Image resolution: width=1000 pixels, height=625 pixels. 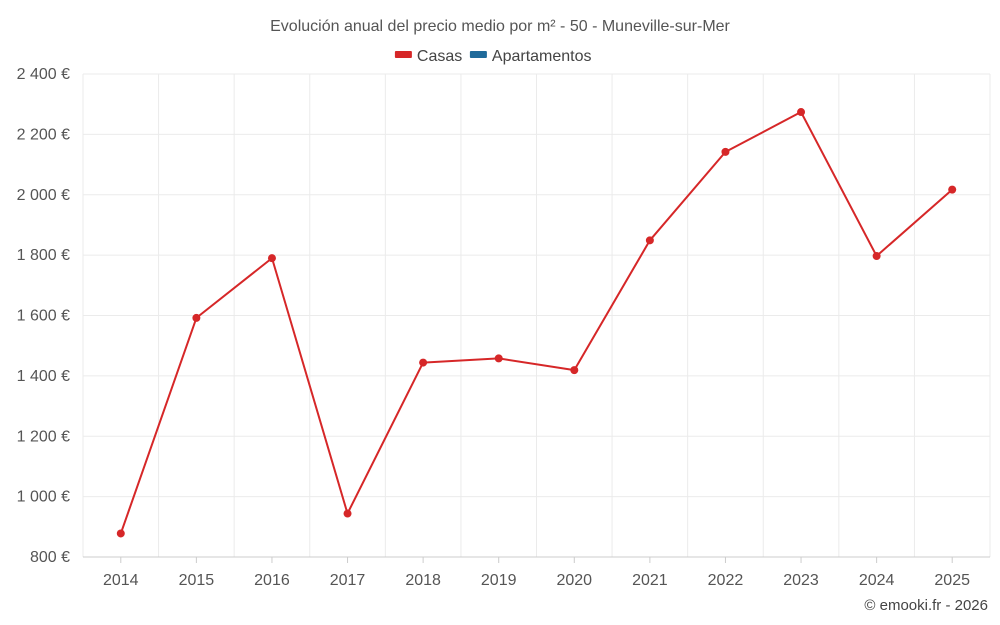 I want to click on x-tick-label: 2022, so click(x=726, y=580).